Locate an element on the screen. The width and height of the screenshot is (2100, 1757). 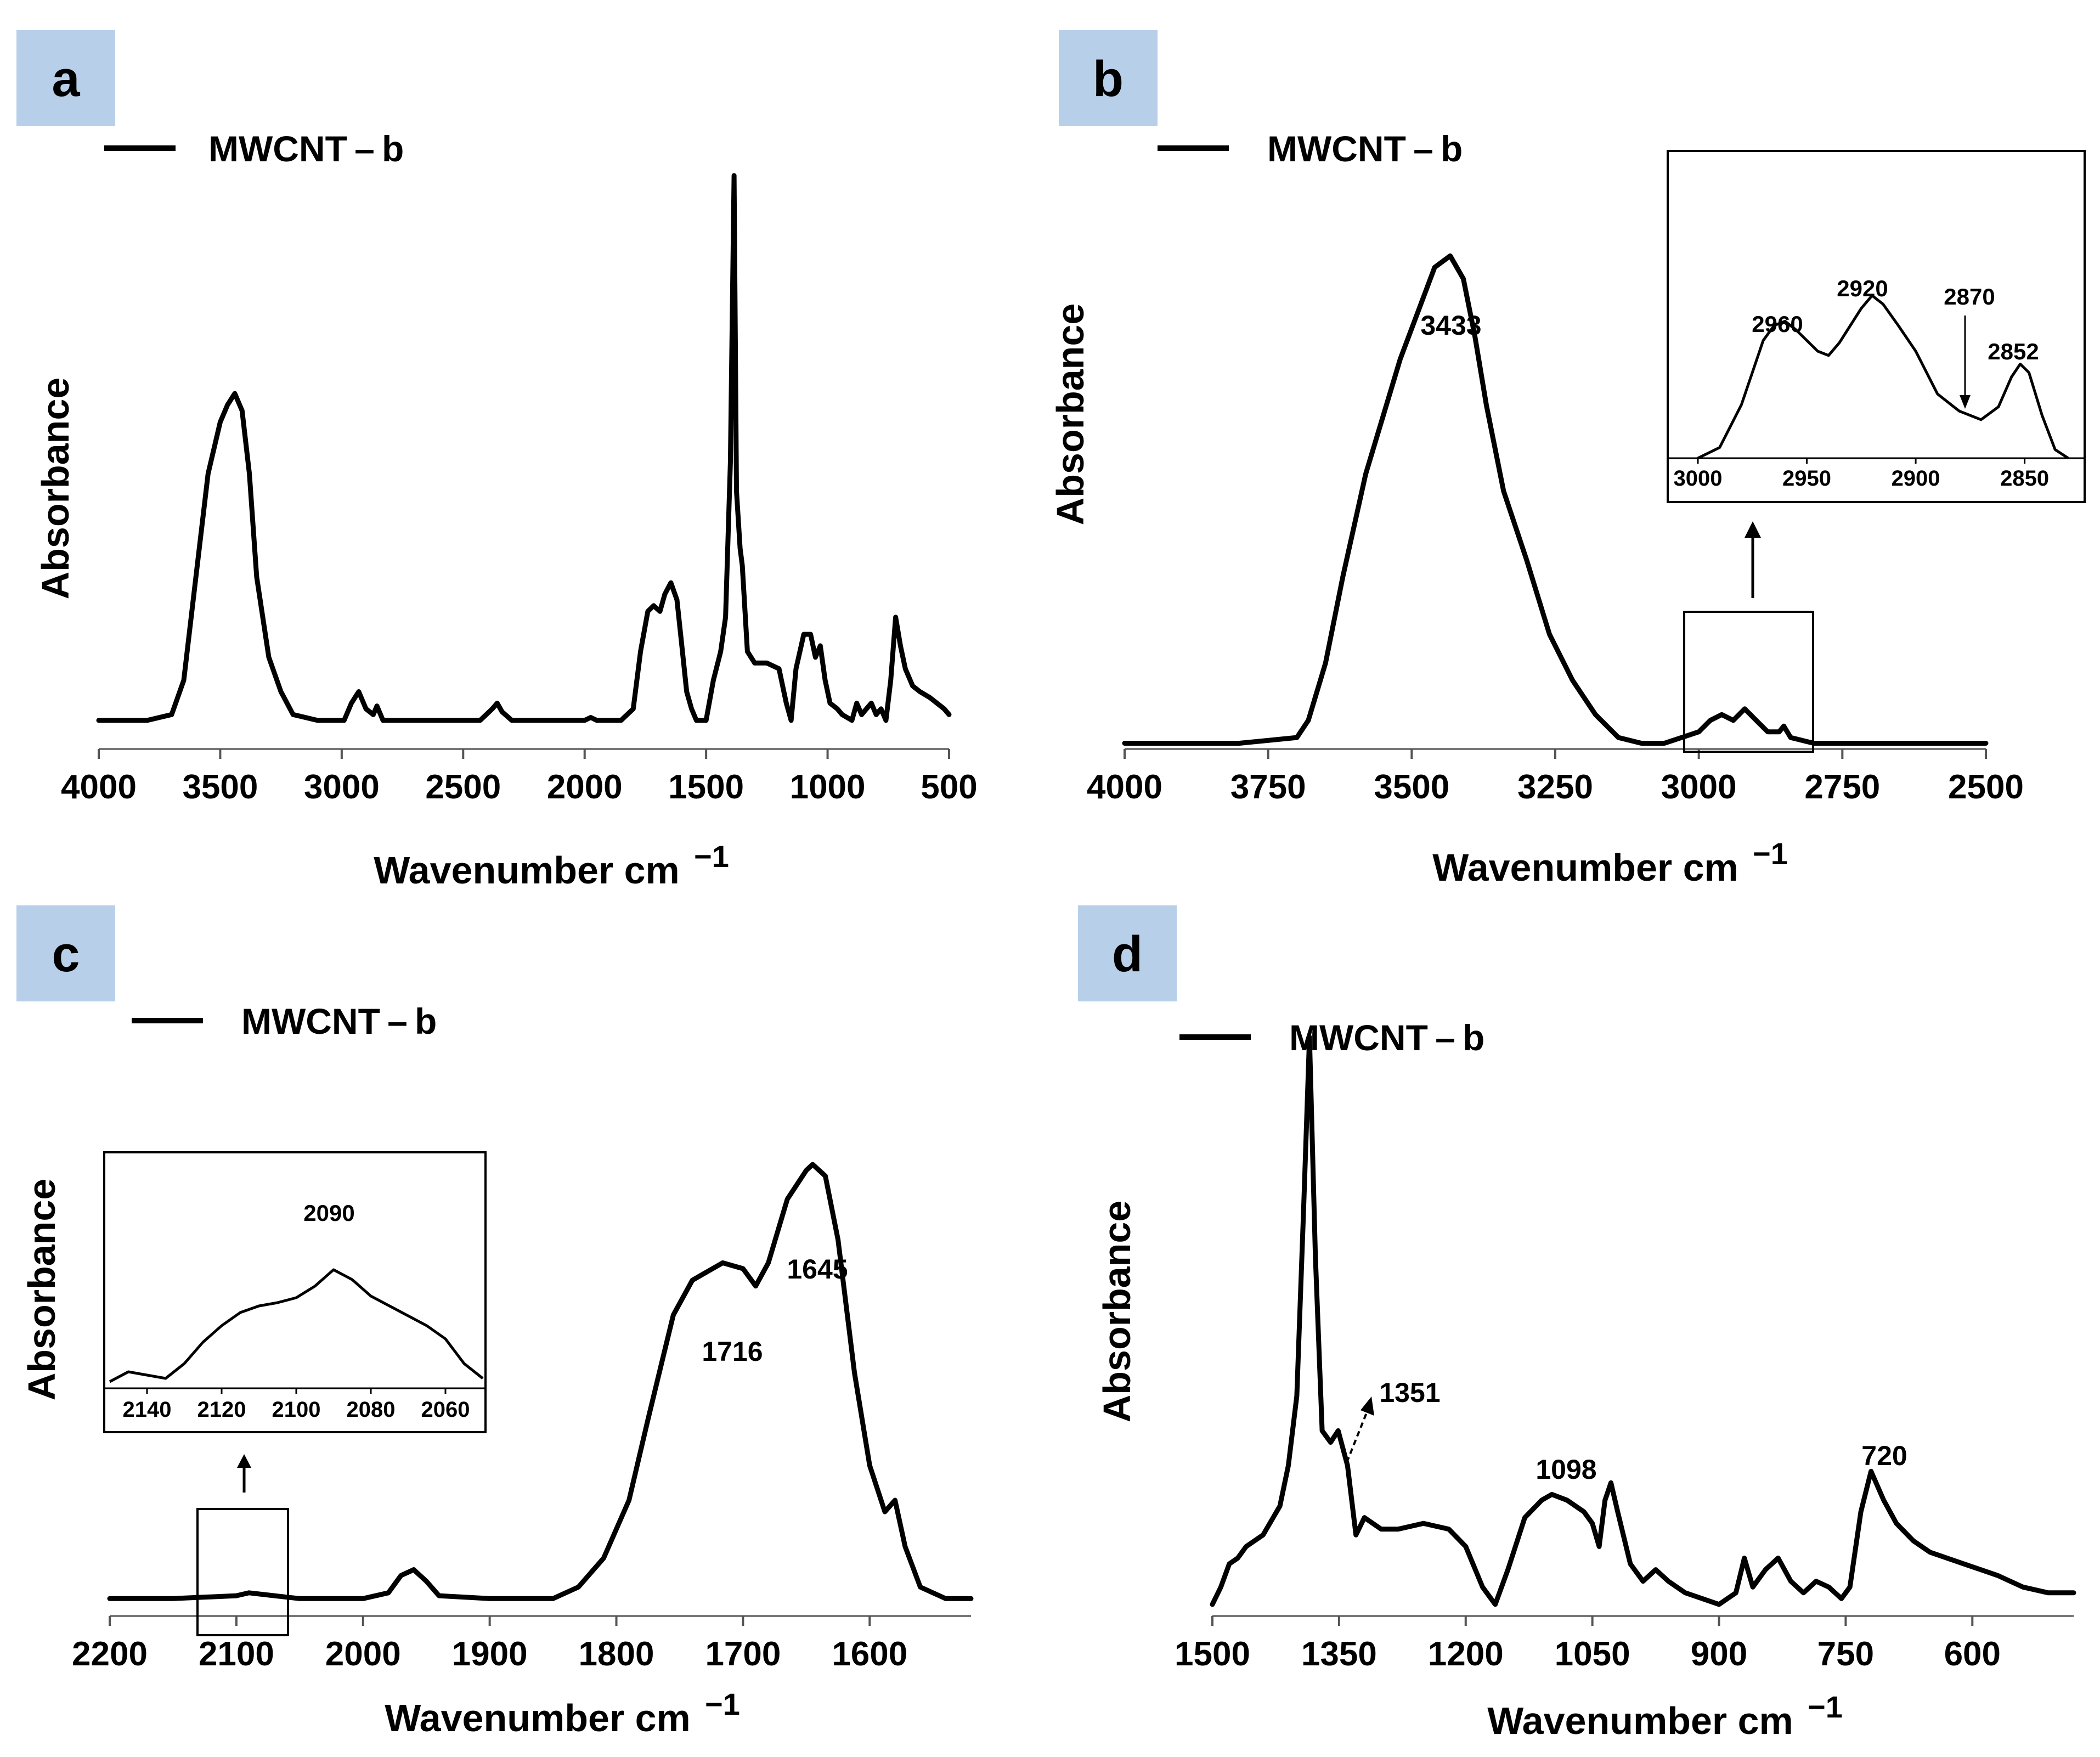
panel-letter: b is located at coordinates (1108, 79).